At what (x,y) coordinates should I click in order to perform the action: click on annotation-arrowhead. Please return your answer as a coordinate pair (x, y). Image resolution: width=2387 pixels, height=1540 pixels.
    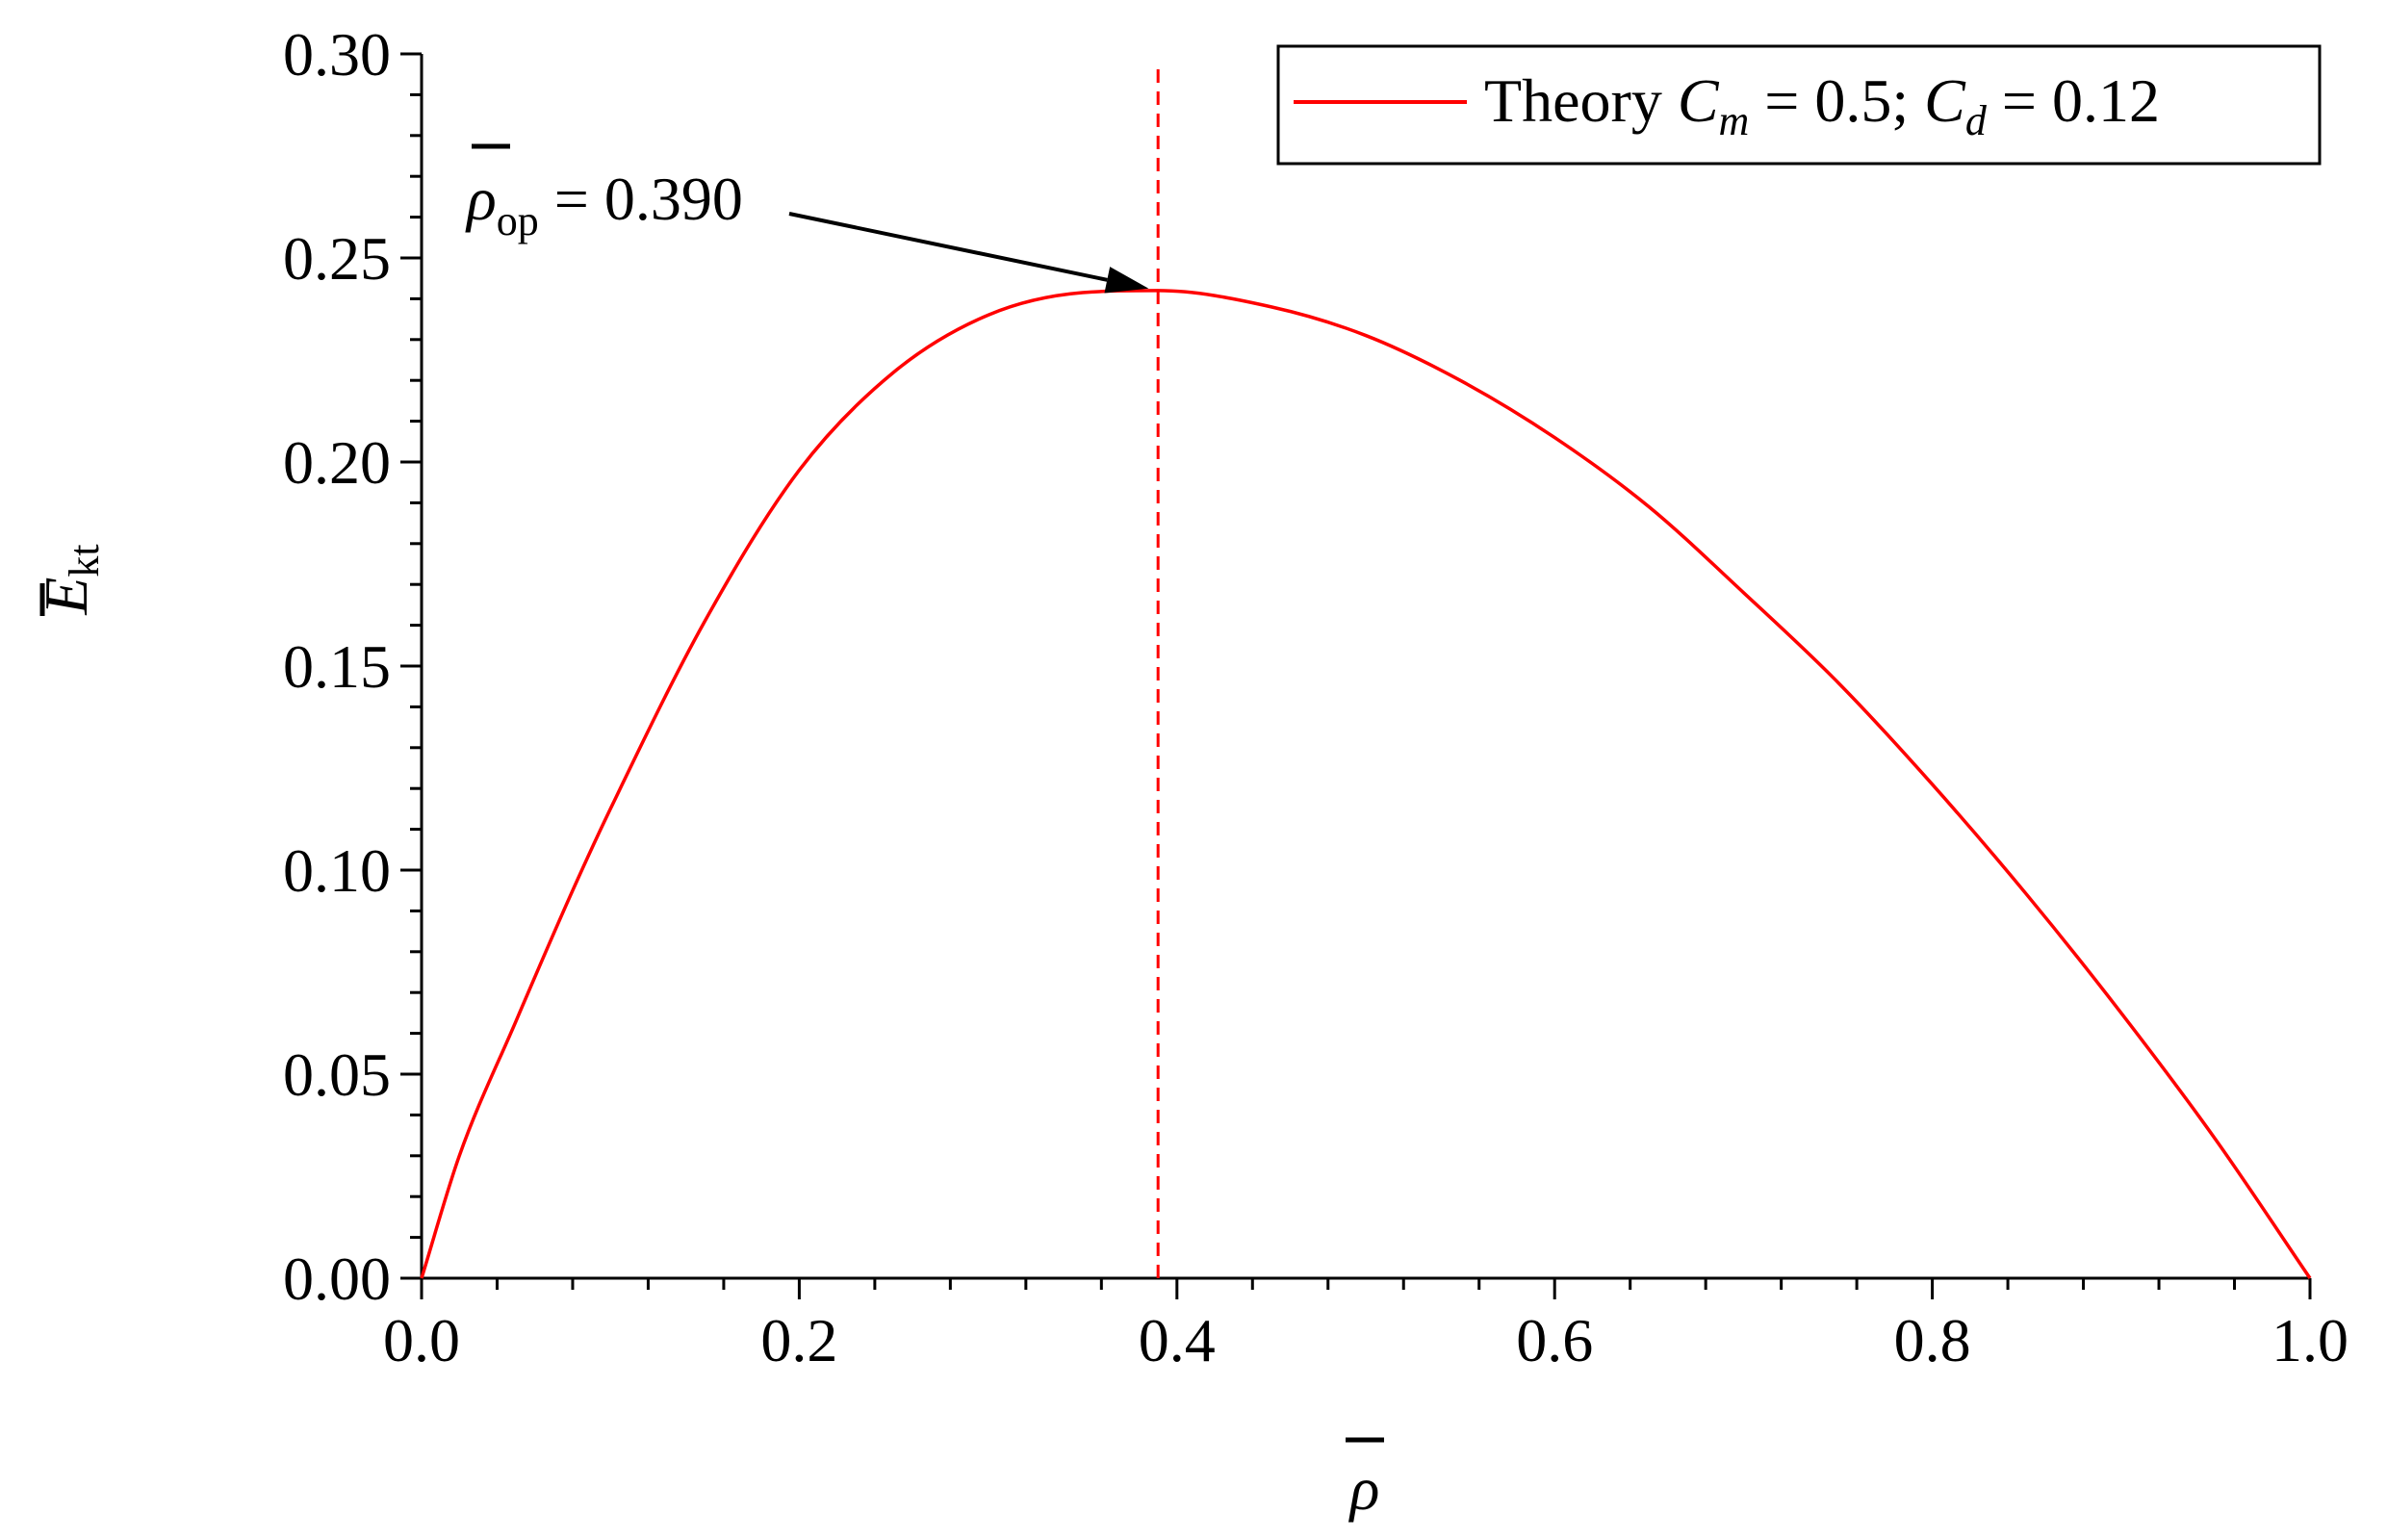
    Looking at the image, I should click on (1126, 280).